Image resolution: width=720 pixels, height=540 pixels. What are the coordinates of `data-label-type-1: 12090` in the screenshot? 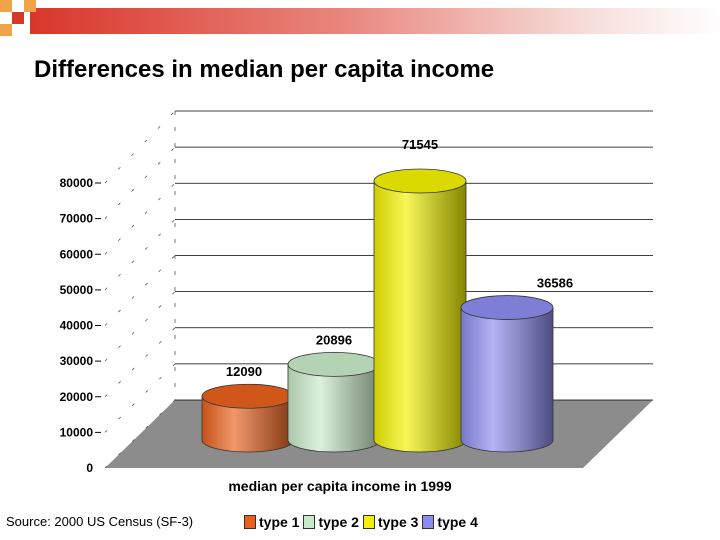 It's located at (244, 371).